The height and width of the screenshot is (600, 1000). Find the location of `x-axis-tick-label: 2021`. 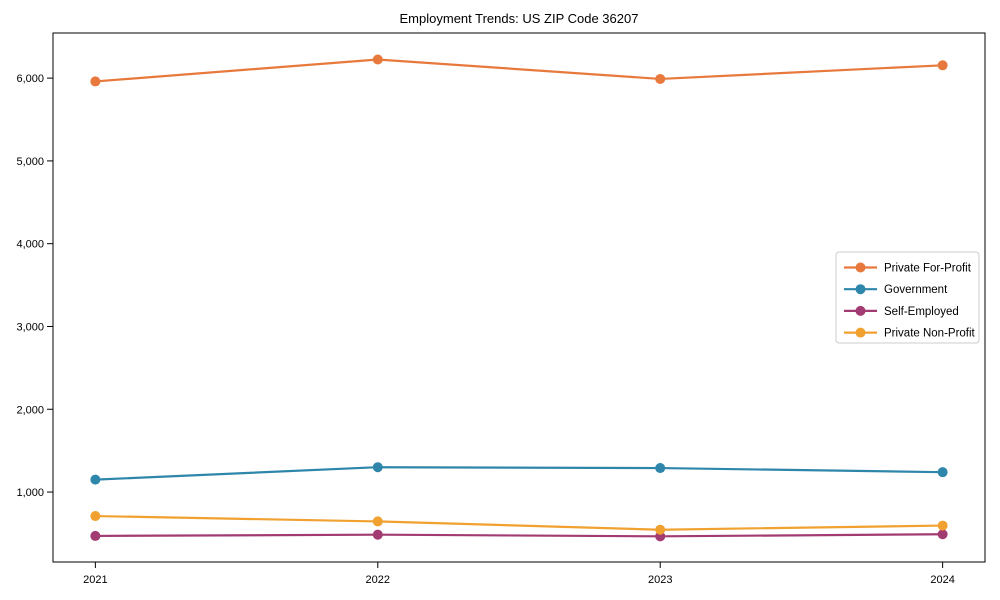

x-axis-tick-label: 2021 is located at coordinates (95, 580).